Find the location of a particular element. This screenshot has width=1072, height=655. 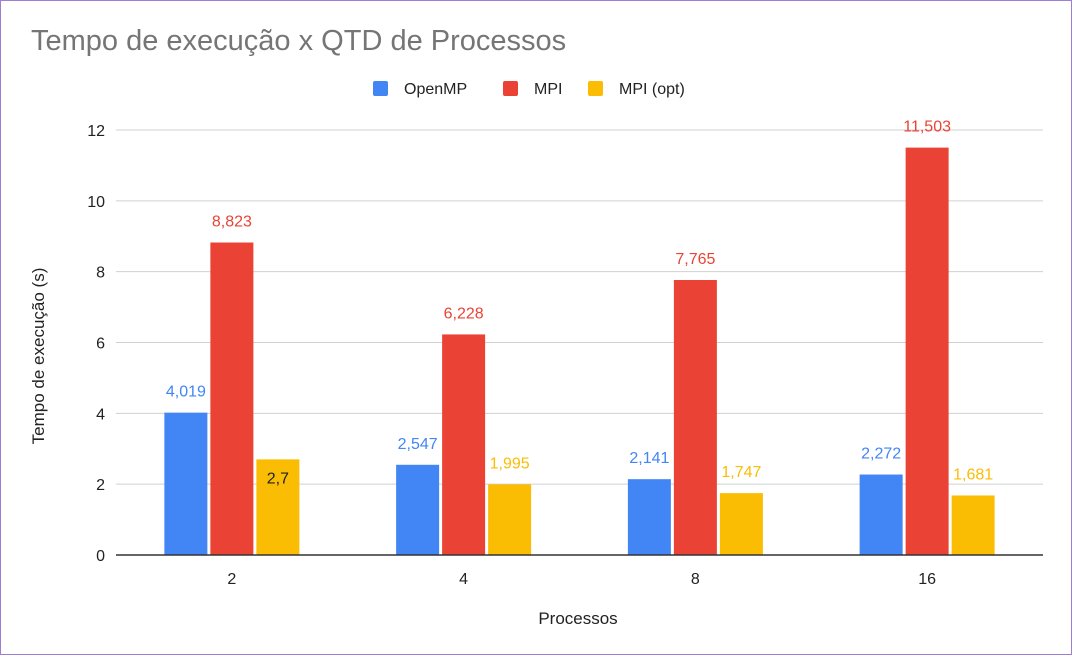

data-label: 4,019 is located at coordinates (186, 392).